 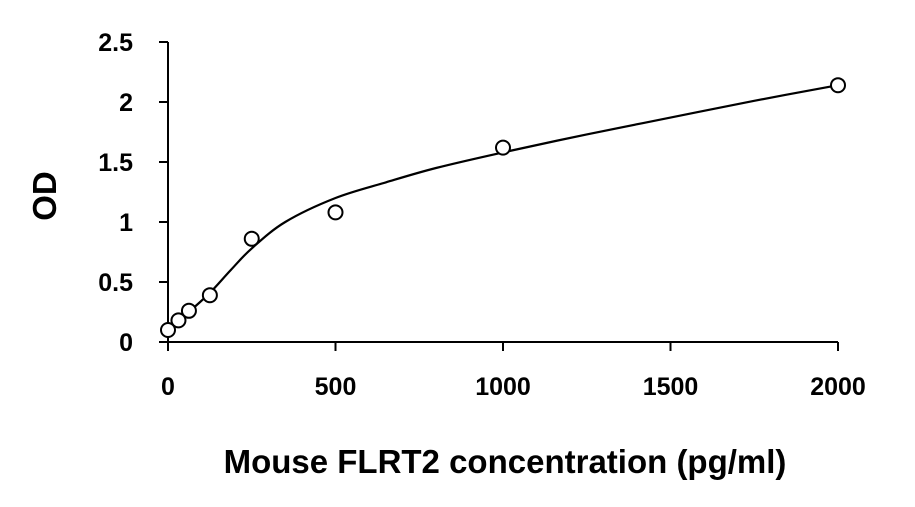 What do you see at coordinates (503, 387) in the screenshot?
I see `x-tick-label: 1000` at bounding box center [503, 387].